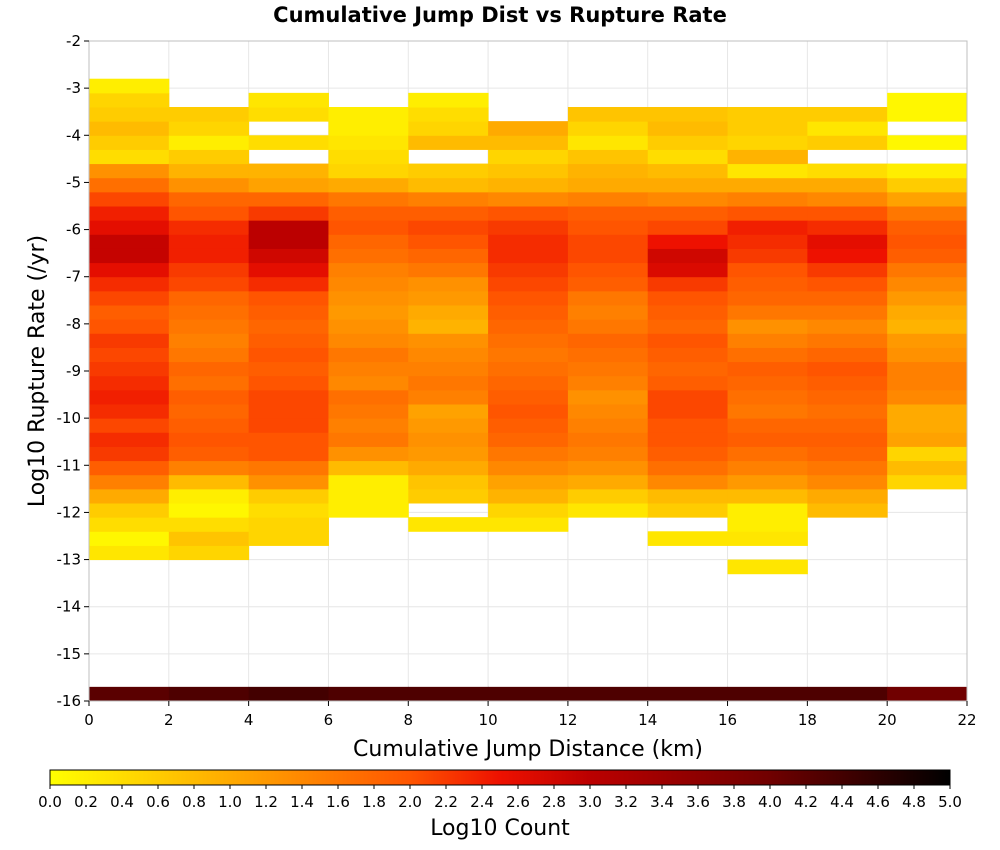 This screenshot has height=850, width=1000. What do you see at coordinates (807, 720) in the screenshot?
I see `x-tick-label: 18` at bounding box center [807, 720].